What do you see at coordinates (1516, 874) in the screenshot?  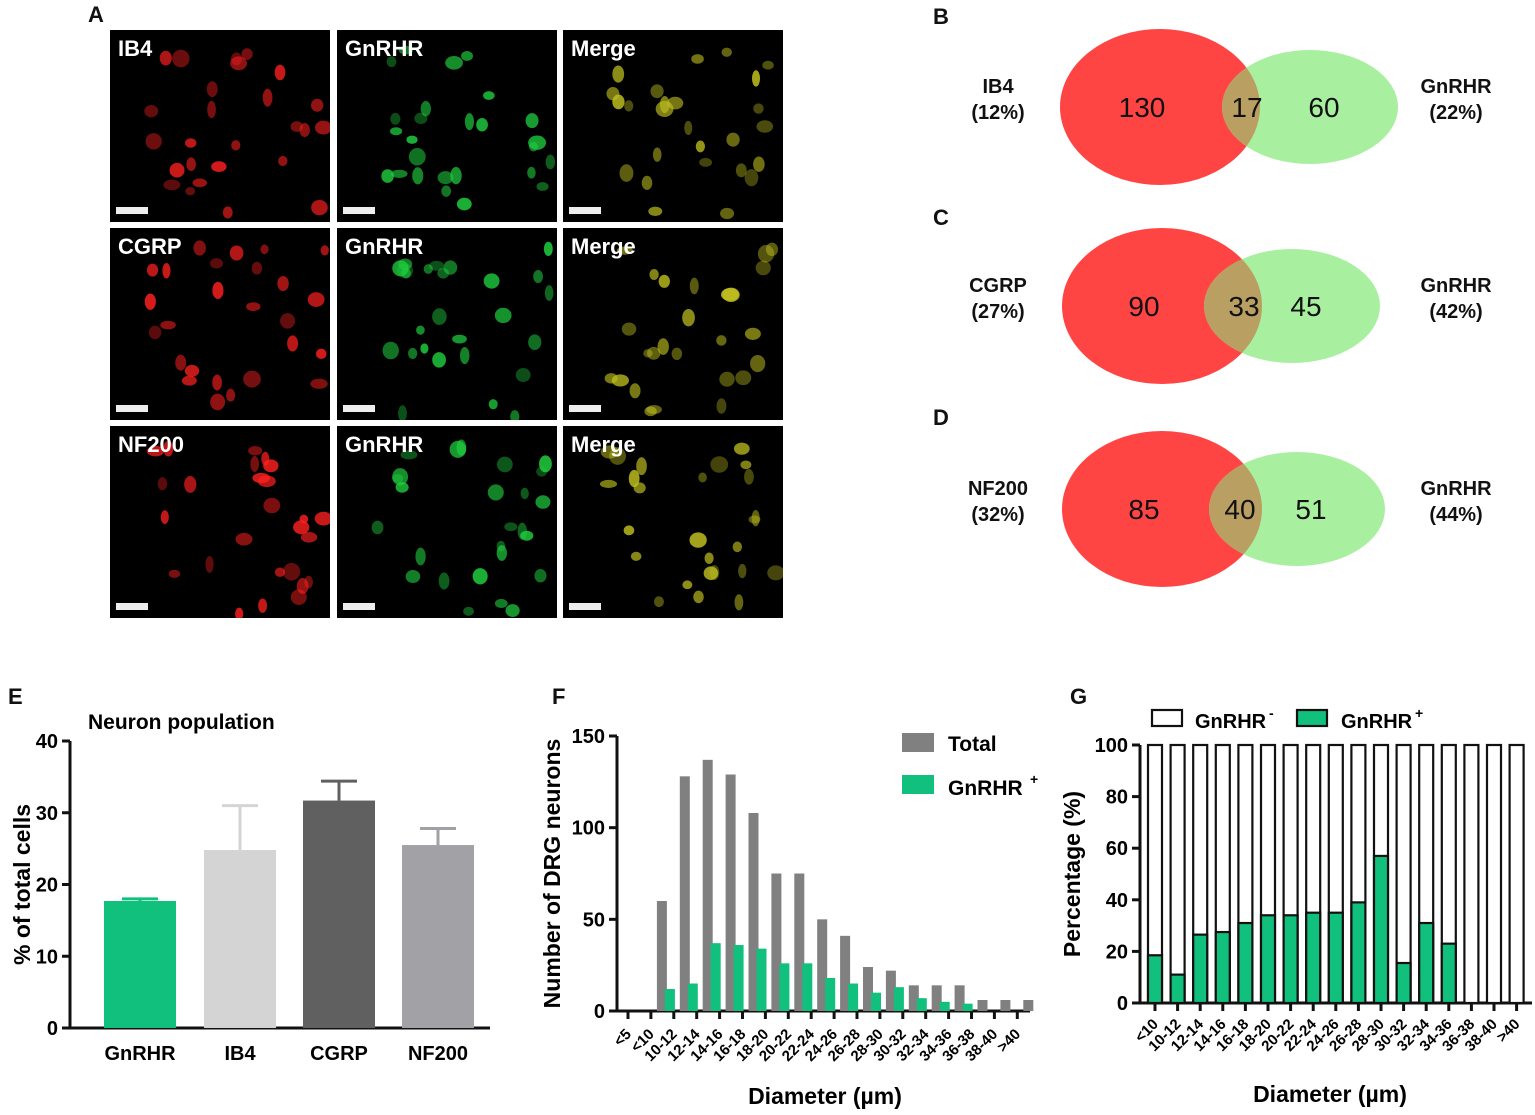 I see `bar-gnrhr-negative` at bounding box center [1516, 874].